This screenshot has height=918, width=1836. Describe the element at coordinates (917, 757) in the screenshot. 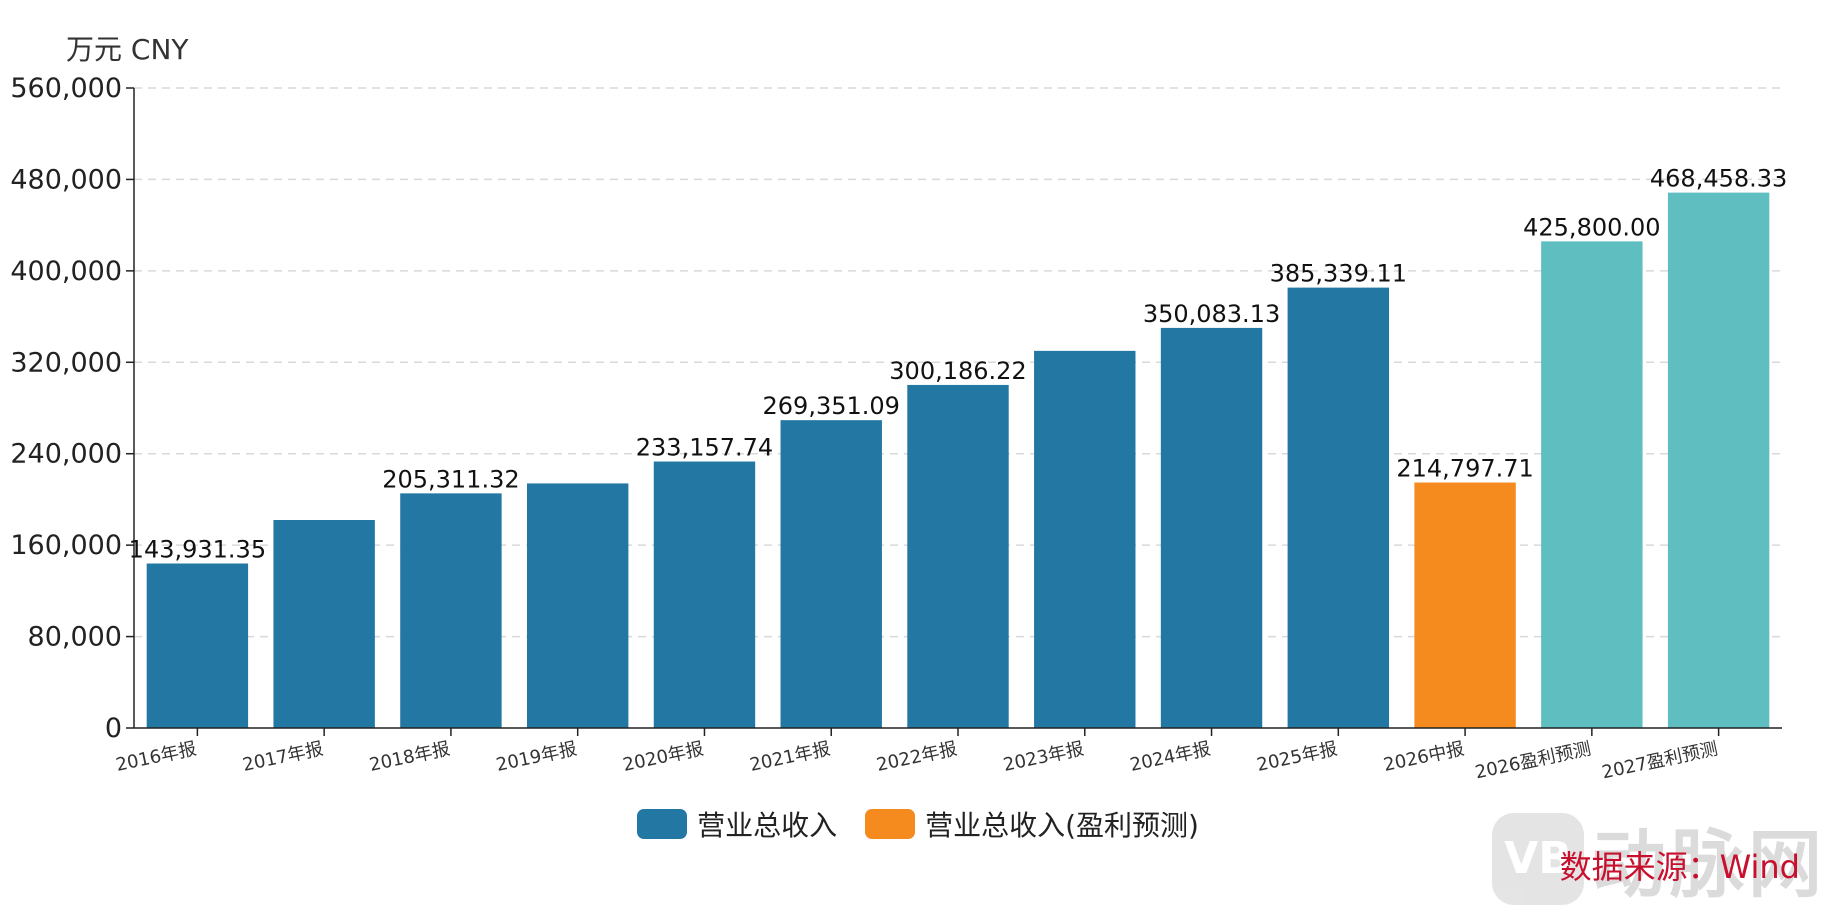

I see `x-tick-label: 2022年报` at that location.